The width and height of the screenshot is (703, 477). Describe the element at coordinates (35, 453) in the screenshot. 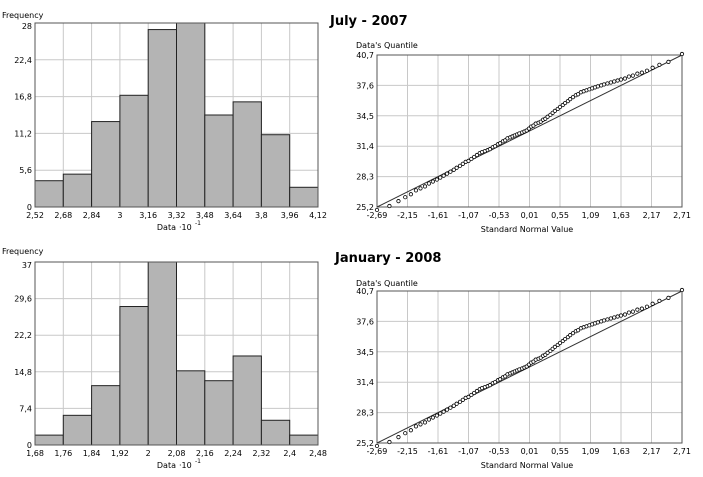

I see `hist-jan-x-tick-label: 1,68` at that location.